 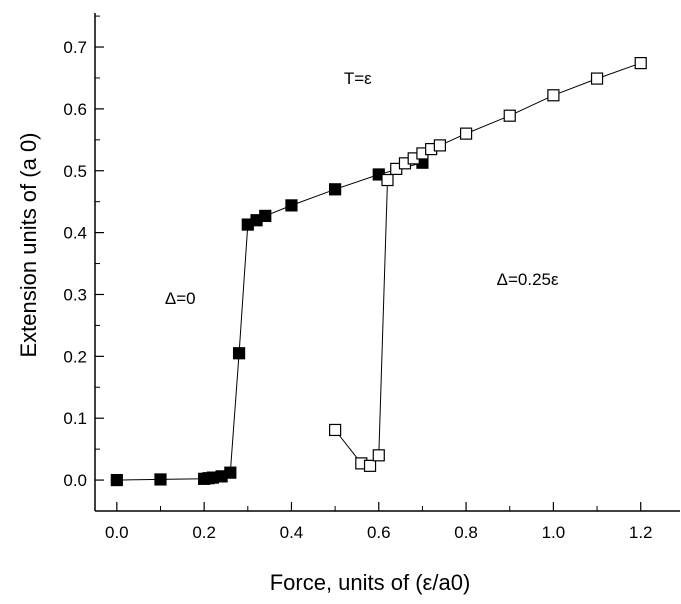 What do you see at coordinates (75, 171) in the screenshot?
I see `y-tick-label: 0.5` at bounding box center [75, 171].